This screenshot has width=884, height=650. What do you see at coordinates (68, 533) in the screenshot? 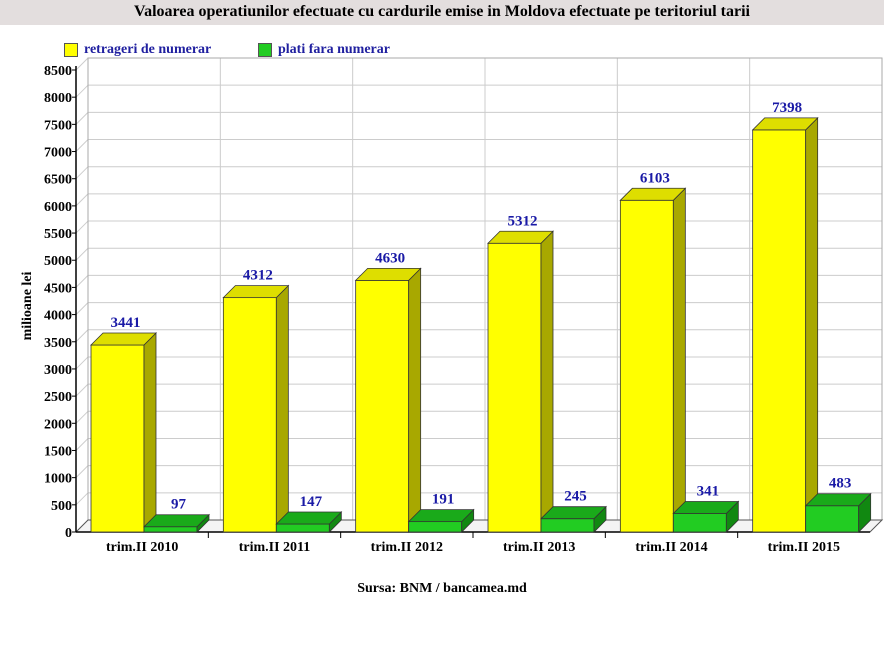
I see `y-tick-label: 0` at bounding box center [68, 533].